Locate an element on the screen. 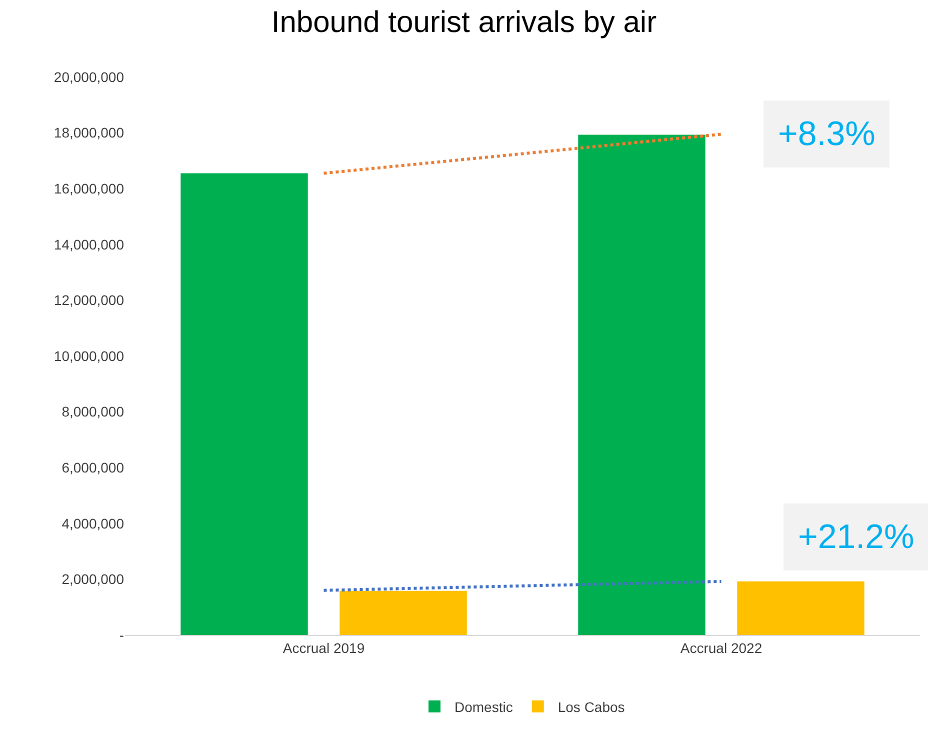  y-tick-label: - is located at coordinates (121, 634).